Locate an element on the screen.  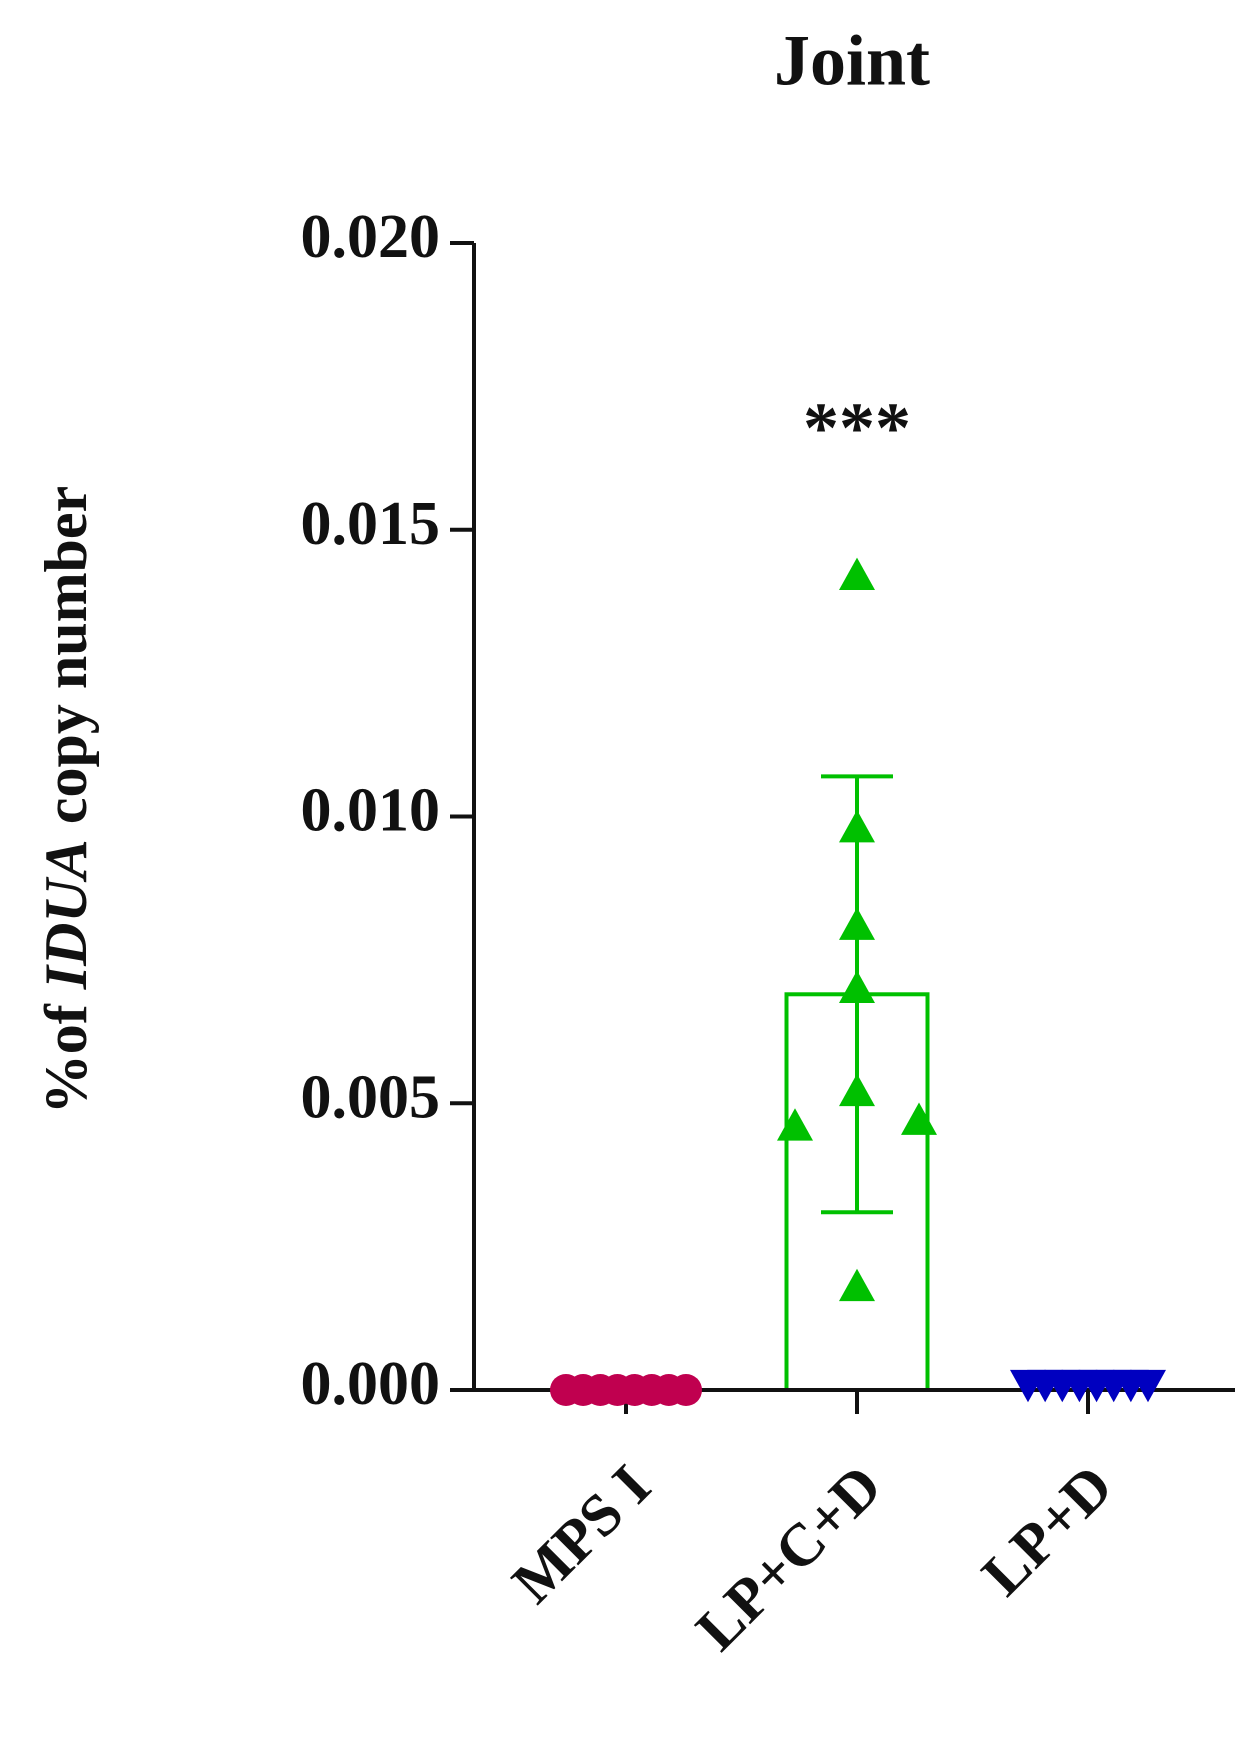
chart-title: Joint is located at coordinates (852, 61).